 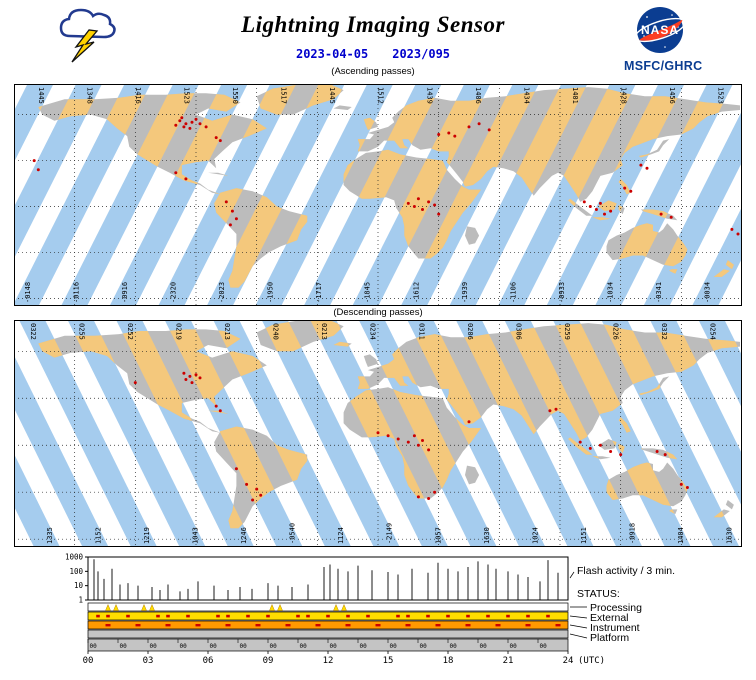 What do you see at coordinates (465, 292) in the screenshot?
I see `svg-text: -1939` at bounding box center [465, 292].